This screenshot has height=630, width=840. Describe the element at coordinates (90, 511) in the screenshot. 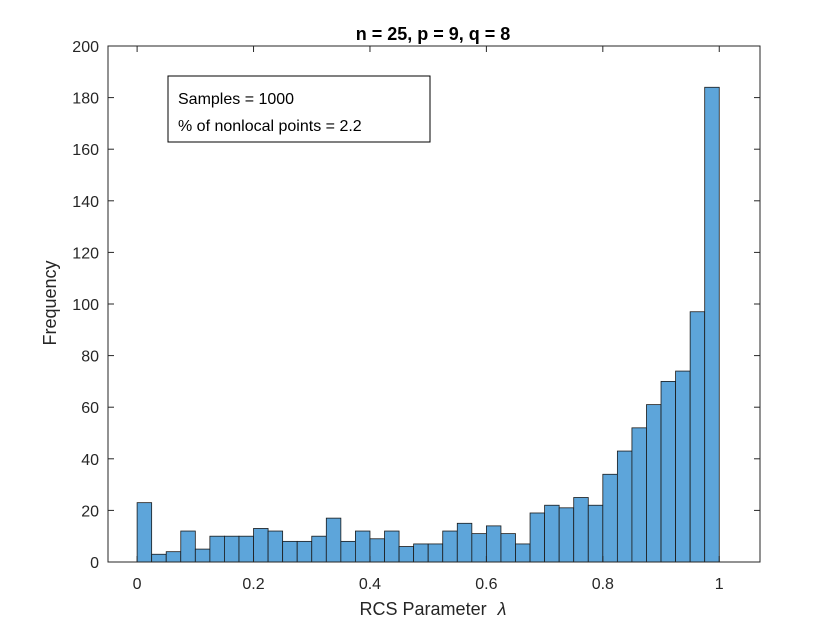

I see `y-tick-label: 20` at that location.